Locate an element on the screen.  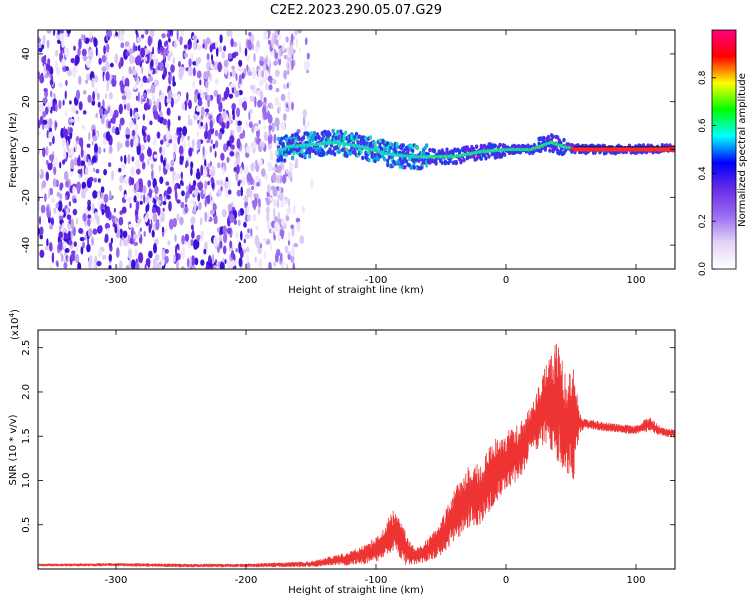
spectrogram-y-tick-label: -40 is located at coordinates (26, 245).